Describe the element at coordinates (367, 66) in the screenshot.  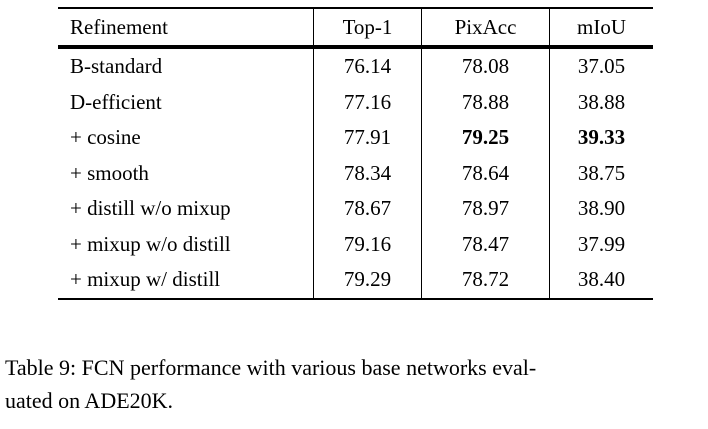
I see `cell-top1: 76.14` at that location.